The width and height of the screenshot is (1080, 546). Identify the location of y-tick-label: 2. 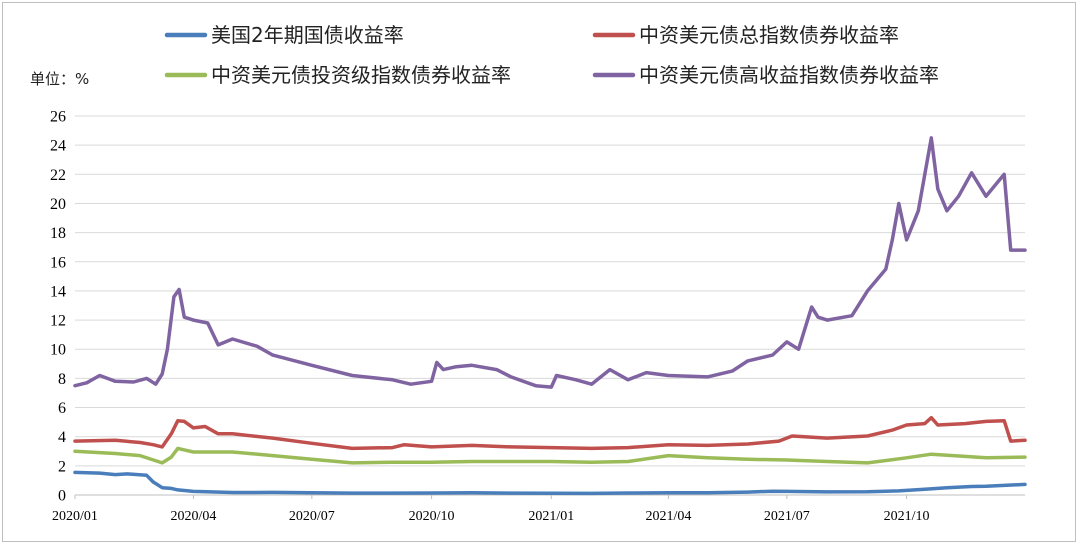
(62, 466).